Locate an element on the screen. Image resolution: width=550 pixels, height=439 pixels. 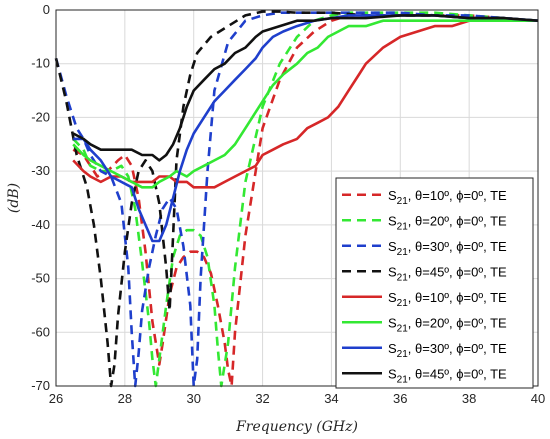
y-axis-label: (dB) is located at coordinates (14, 198).